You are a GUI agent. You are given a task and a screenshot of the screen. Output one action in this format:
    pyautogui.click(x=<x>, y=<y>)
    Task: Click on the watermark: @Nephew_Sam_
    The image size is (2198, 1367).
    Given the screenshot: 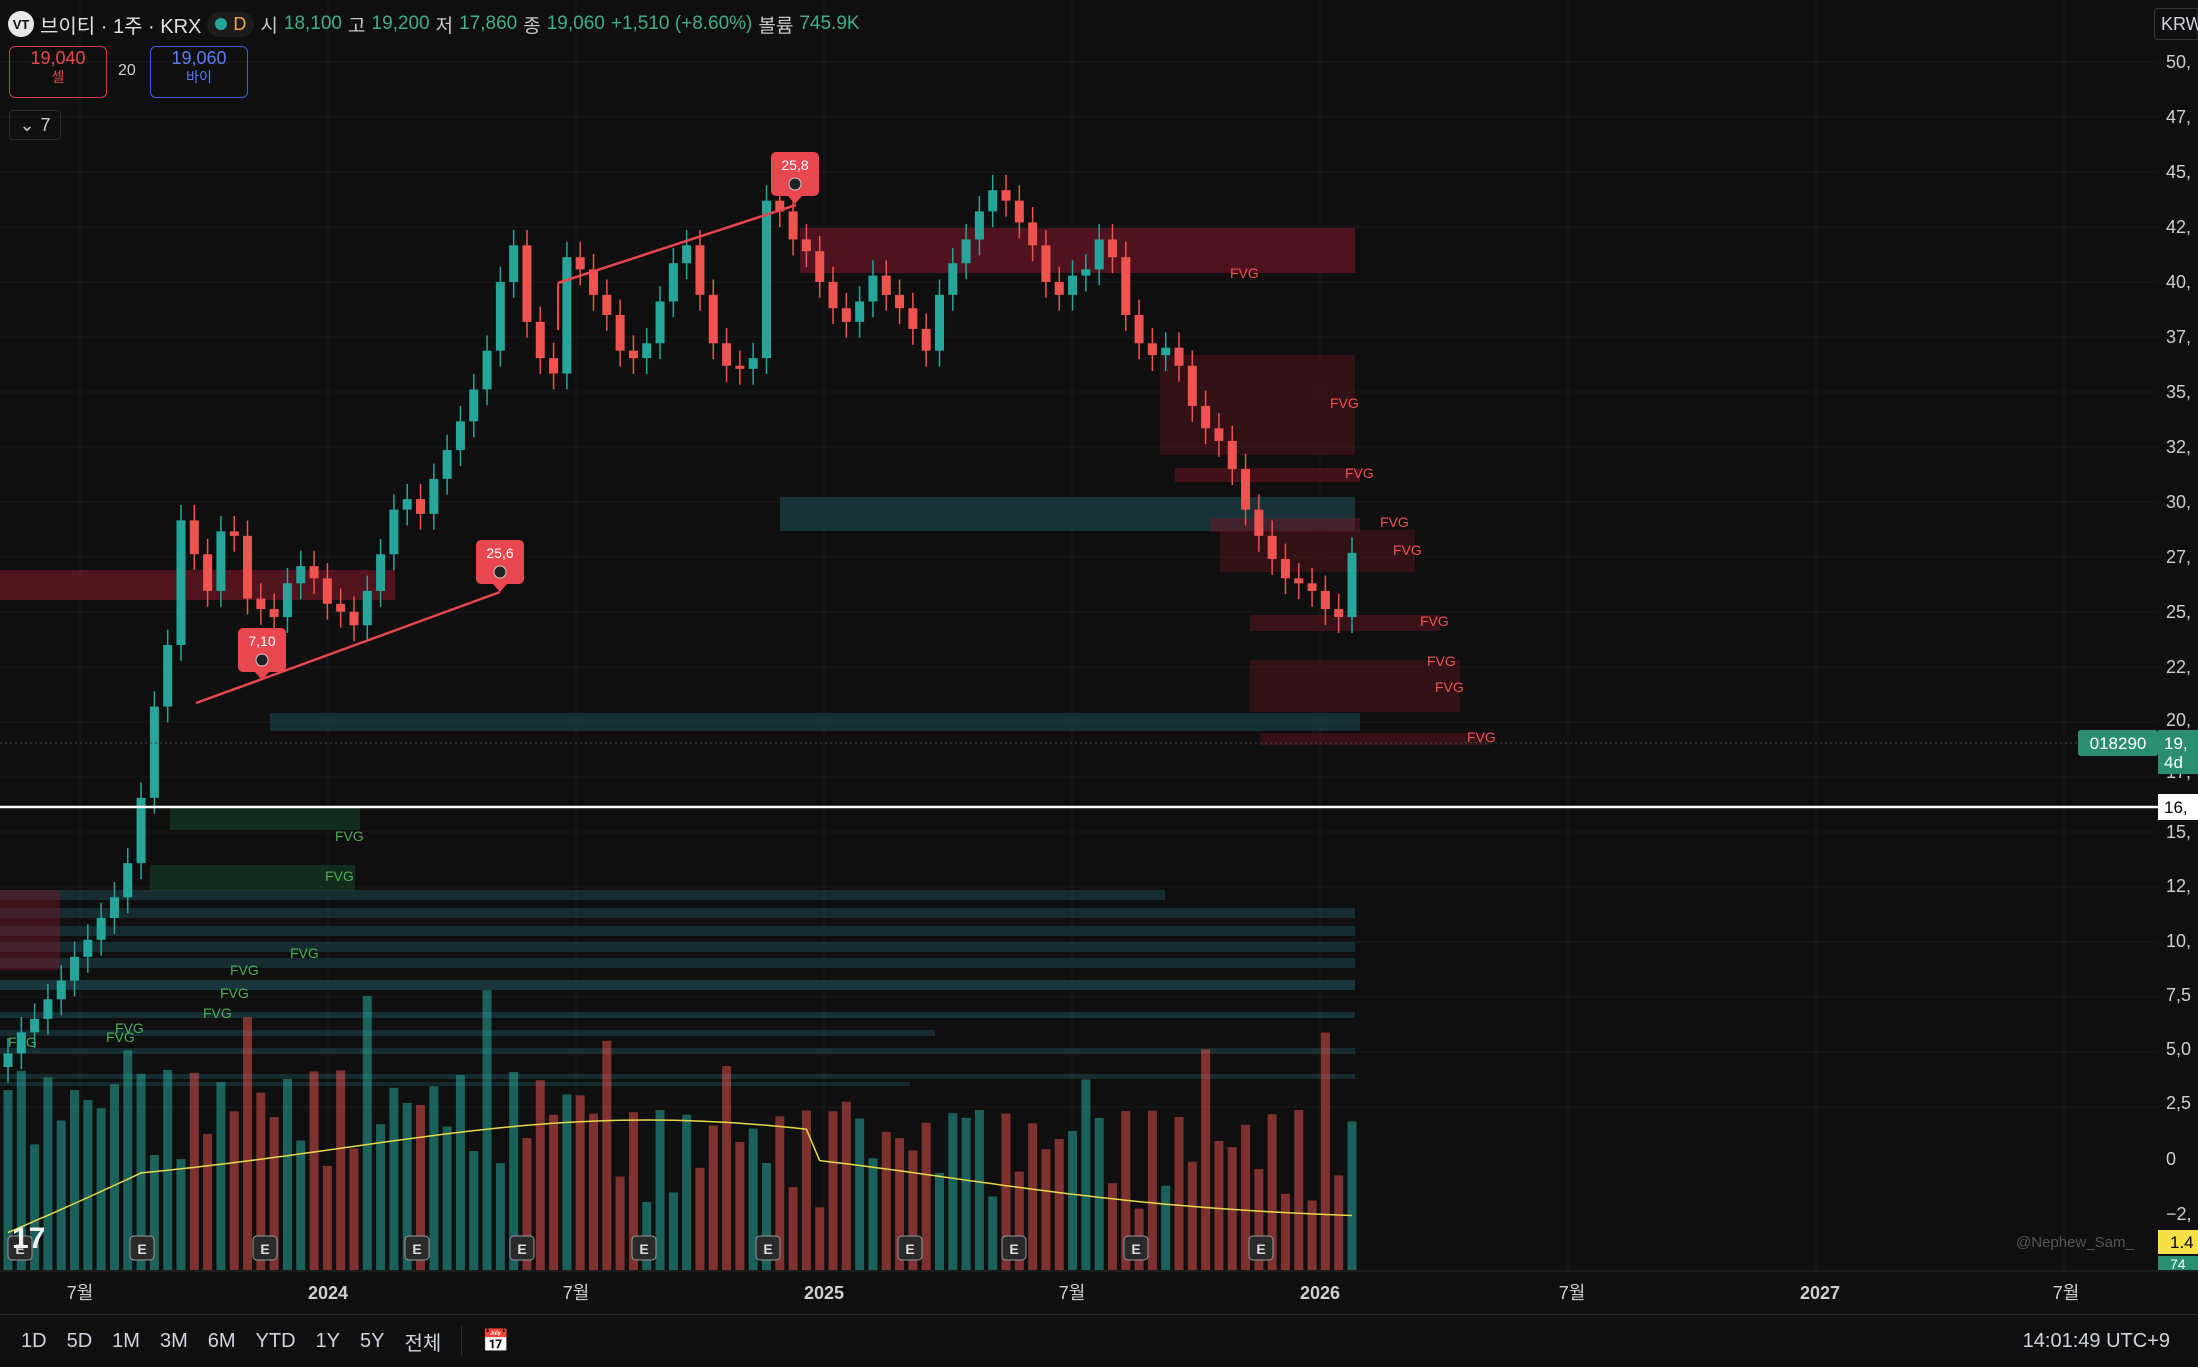 What is the action you would take?
    pyautogui.click(x=2075, y=1242)
    